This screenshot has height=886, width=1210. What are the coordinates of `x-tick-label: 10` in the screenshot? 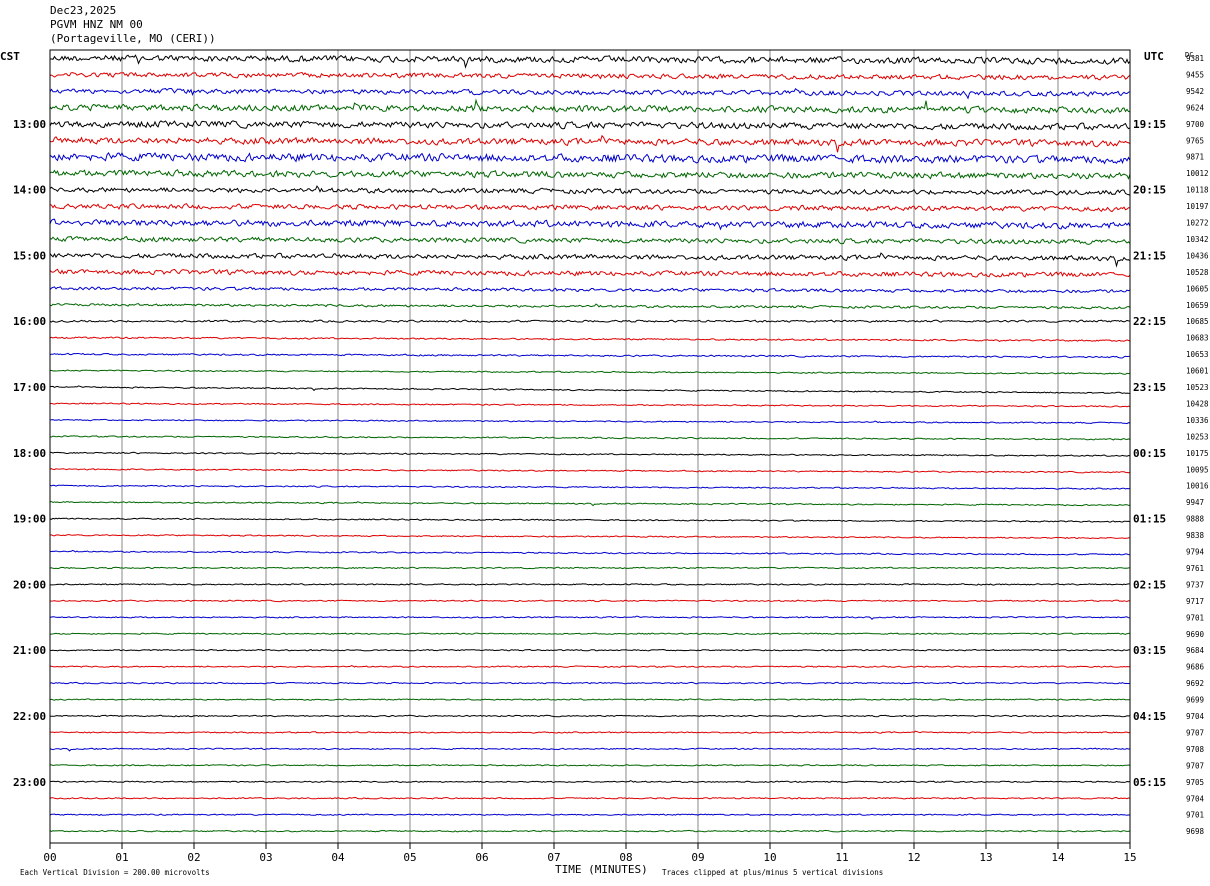 It's located at (769, 857).